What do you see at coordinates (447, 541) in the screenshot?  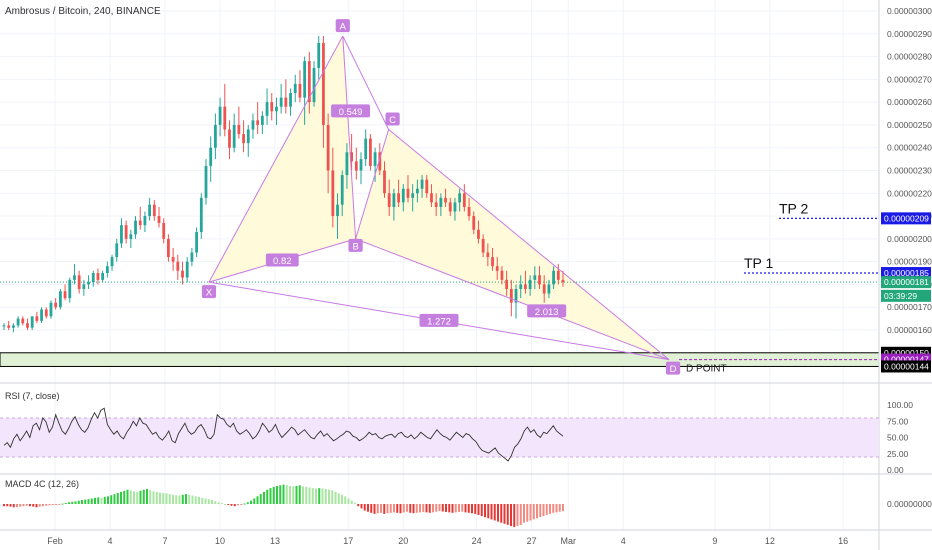 I see `date-axis: Feb 4 7 10 13 17 20 24 27 Mar 4 9 12 16` at bounding box center [447, 541].